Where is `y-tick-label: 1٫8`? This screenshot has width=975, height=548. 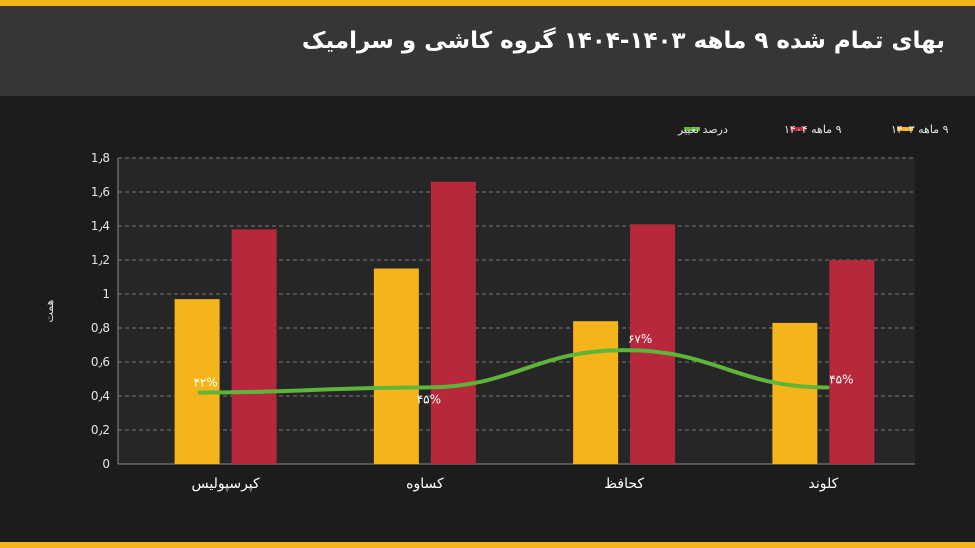
y-tick-label: 1٫8 is located at coordinates (100, 158).